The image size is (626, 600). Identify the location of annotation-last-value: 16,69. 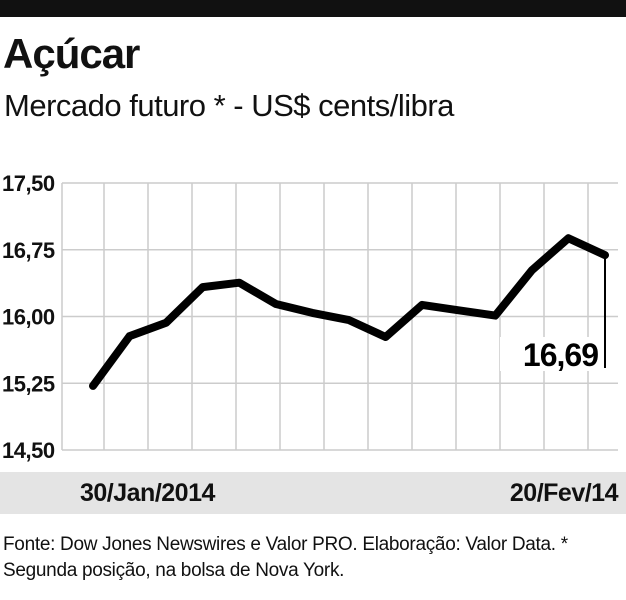
(560, 355).